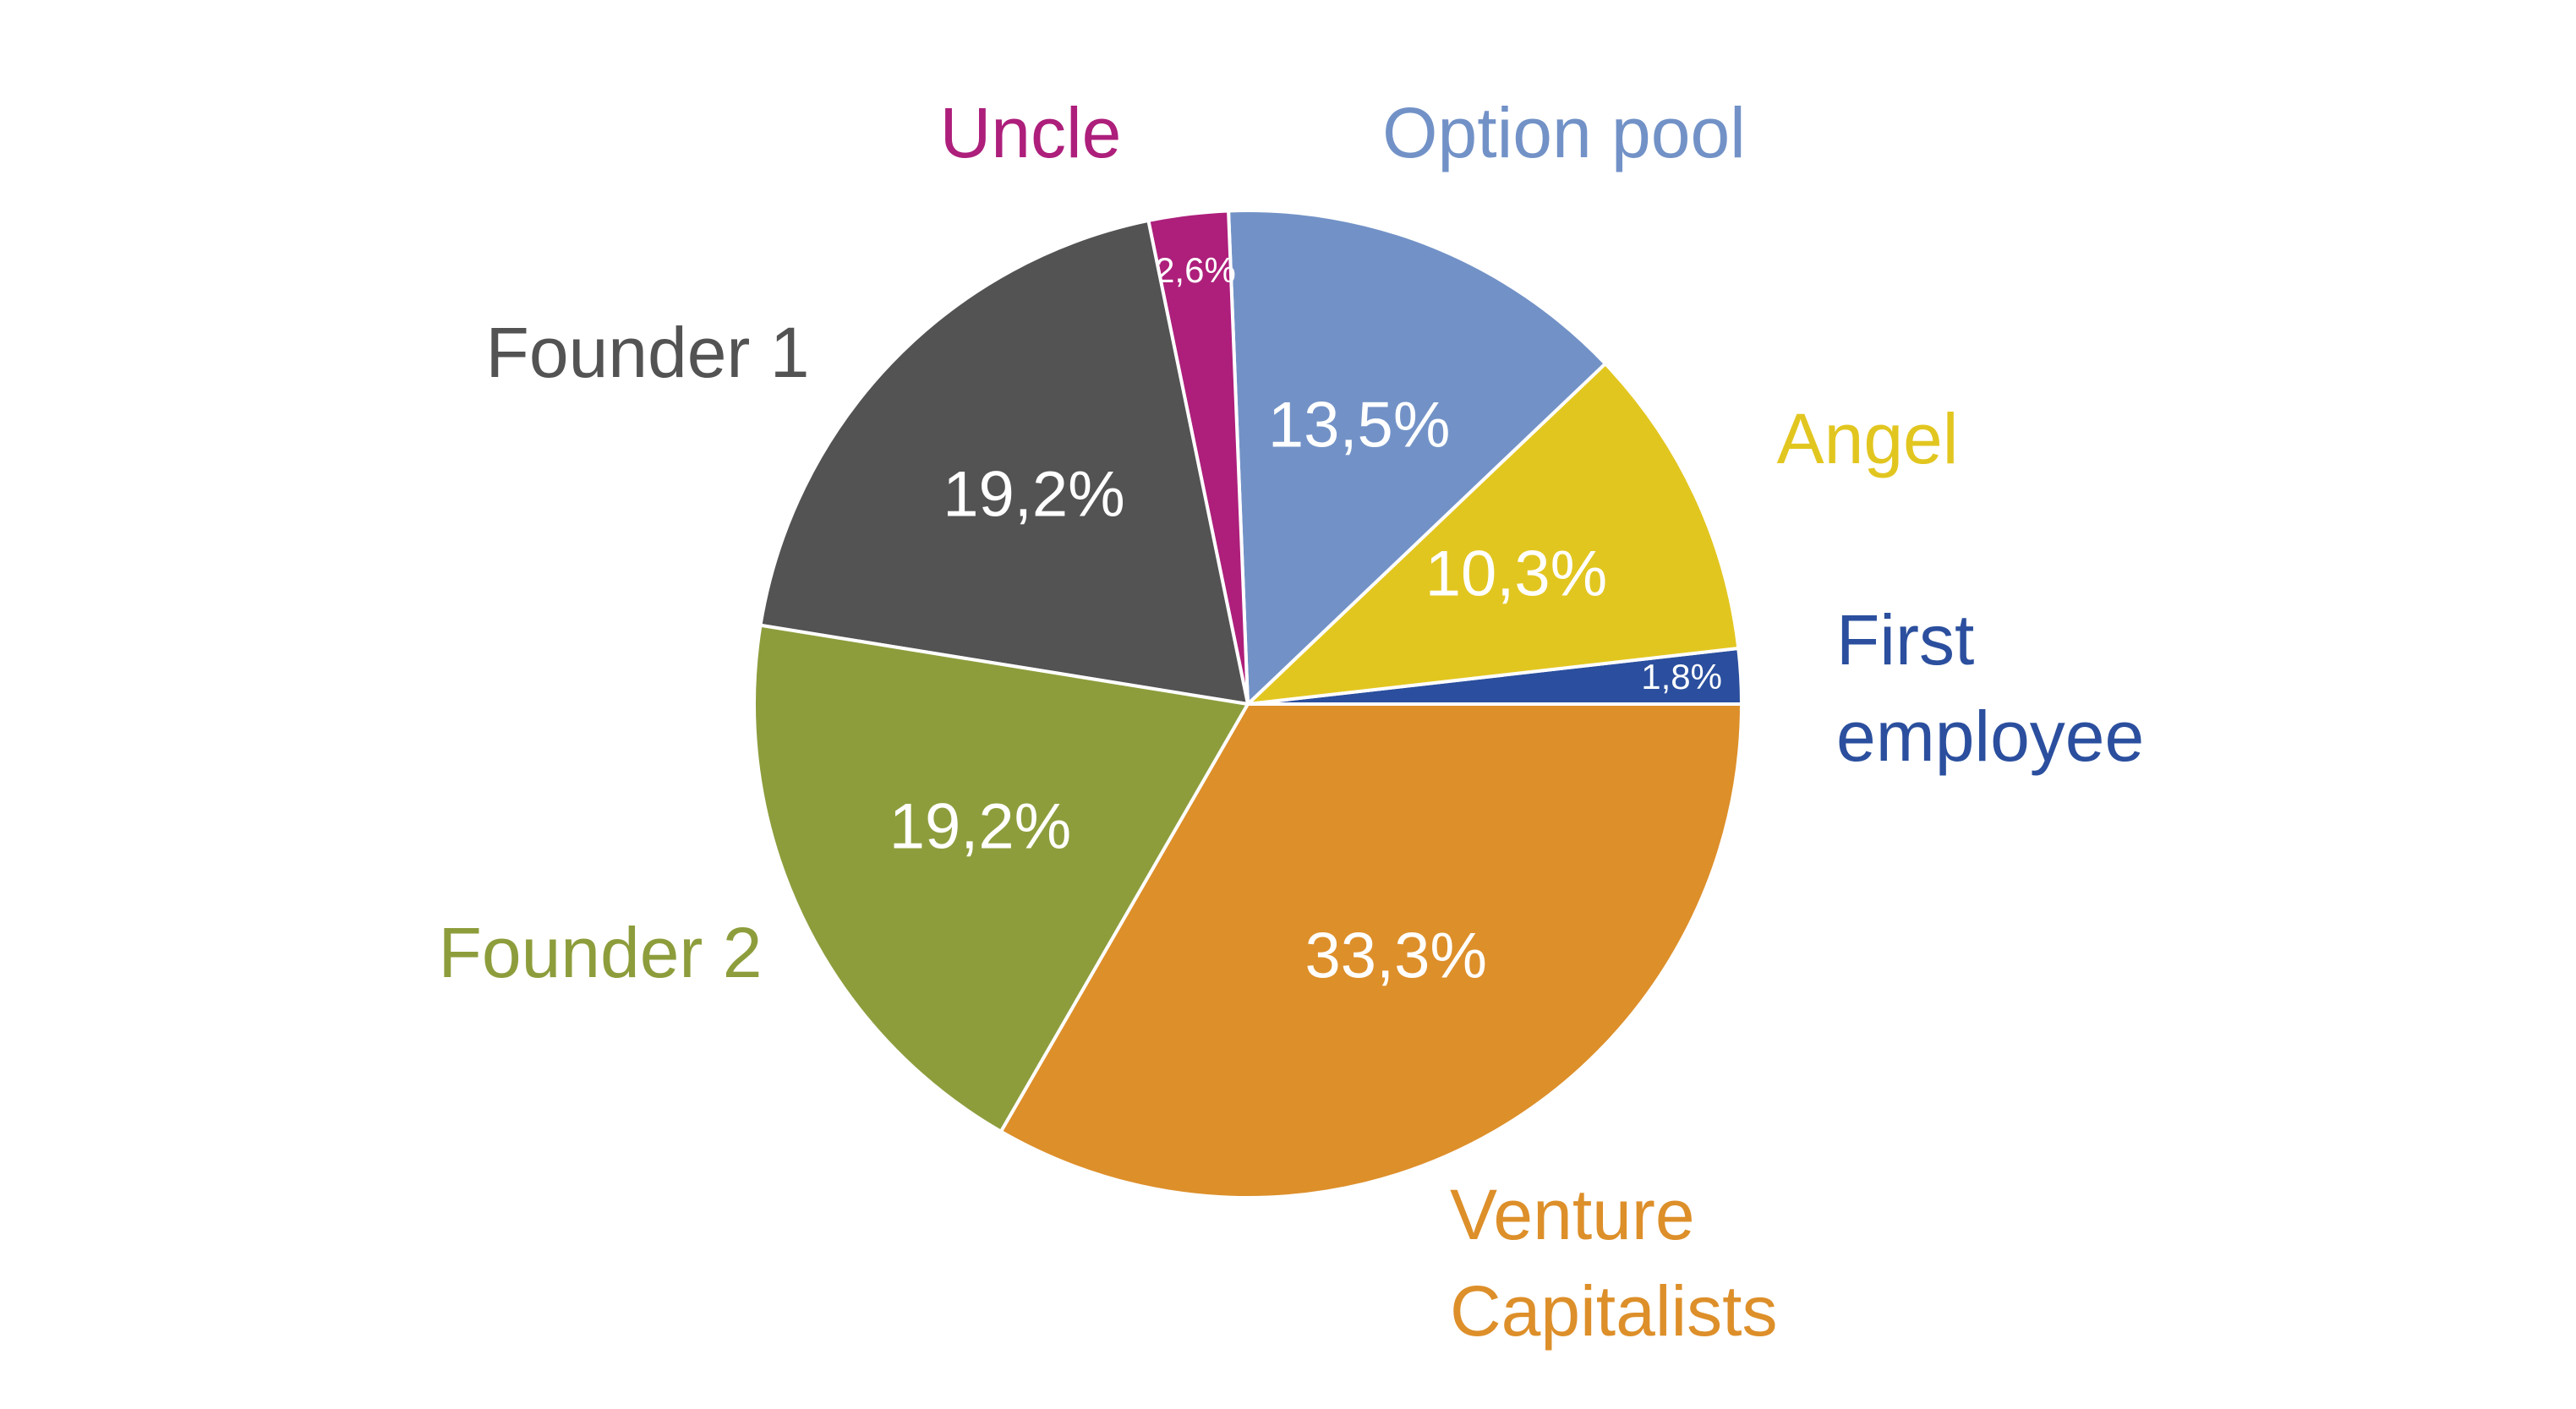  Describe the element at coordinates (1030, 133) in the screenshot. I see `category-label: Uncle` at that location.